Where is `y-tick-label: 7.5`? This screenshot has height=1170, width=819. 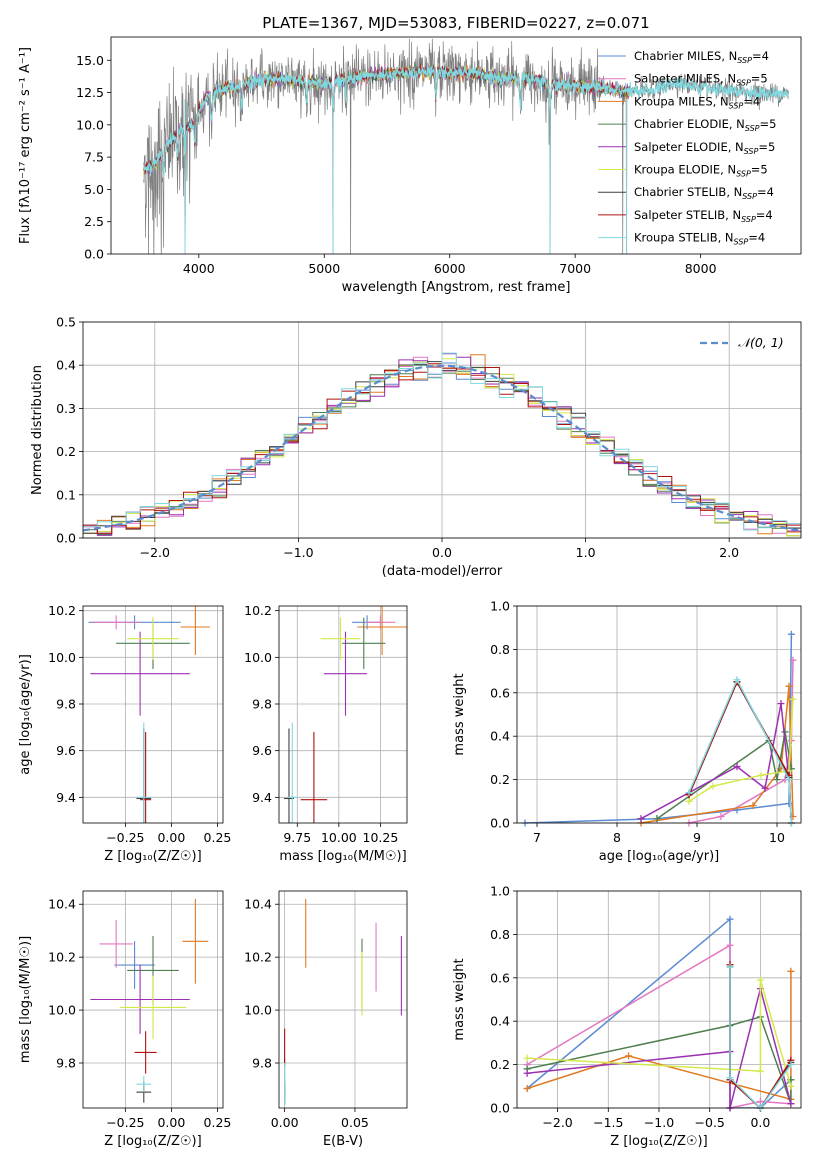 y-tick-label: 7.5 is located at coordinates (94, 157).